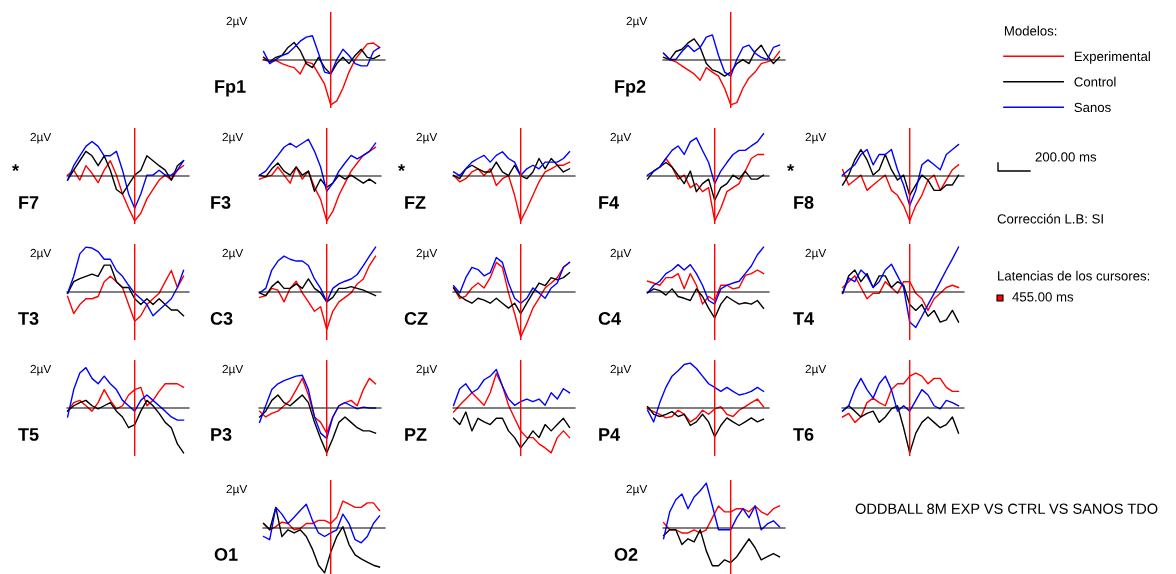  Describe the element at coordinates (28, 434) in the screenshot. I see `text: T5` at that location.